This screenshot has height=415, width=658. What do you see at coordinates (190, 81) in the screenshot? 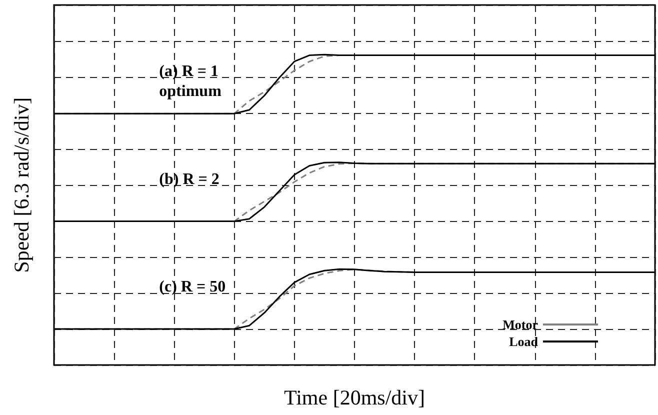
I see `annotation: (a) R = 1 optimum` at bounding box center [190, 81].